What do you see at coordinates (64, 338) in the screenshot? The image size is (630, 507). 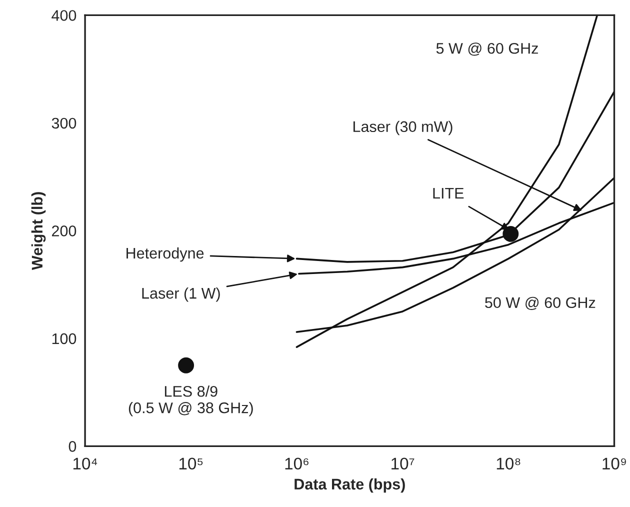 I see `y-tick-label: 100` at bounding box center [64, 338].